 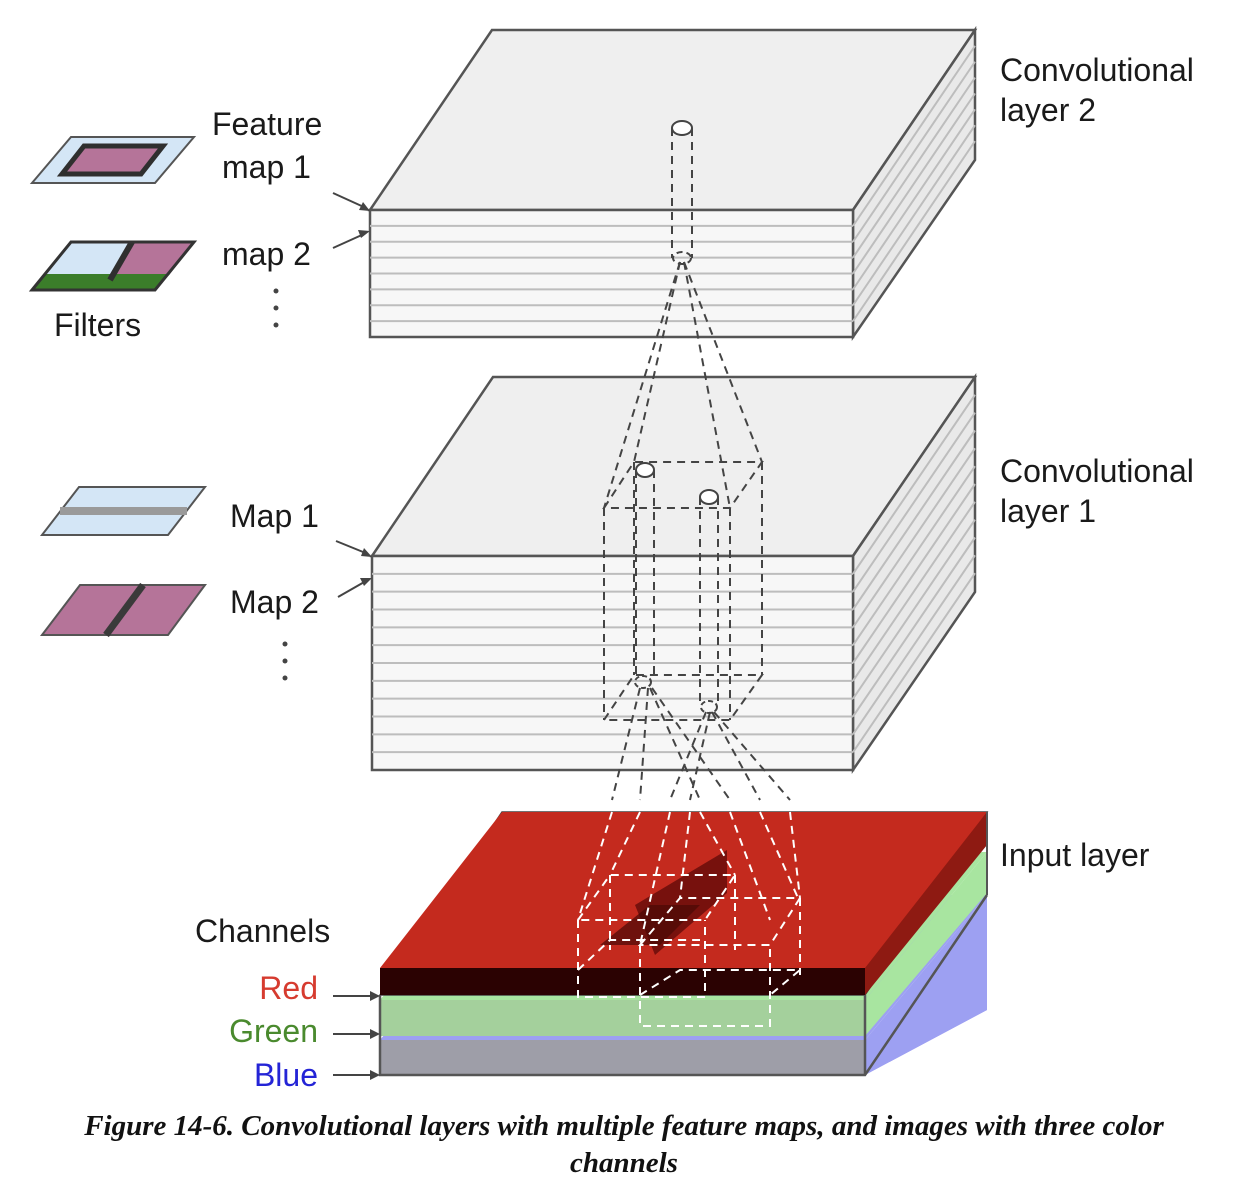 I want to click on filters-label: Filters, so click(x=97, y=325).